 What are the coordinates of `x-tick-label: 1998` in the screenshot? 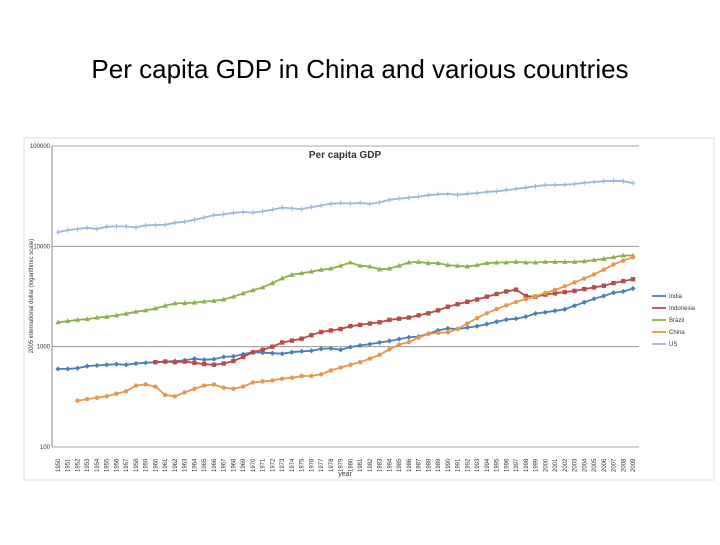 It's located at (527, 465).